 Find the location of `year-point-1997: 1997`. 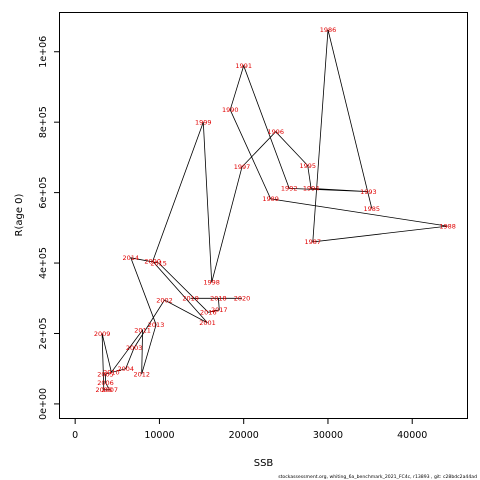

year-point-1997: 1997 is located at coordinates (242, 167).